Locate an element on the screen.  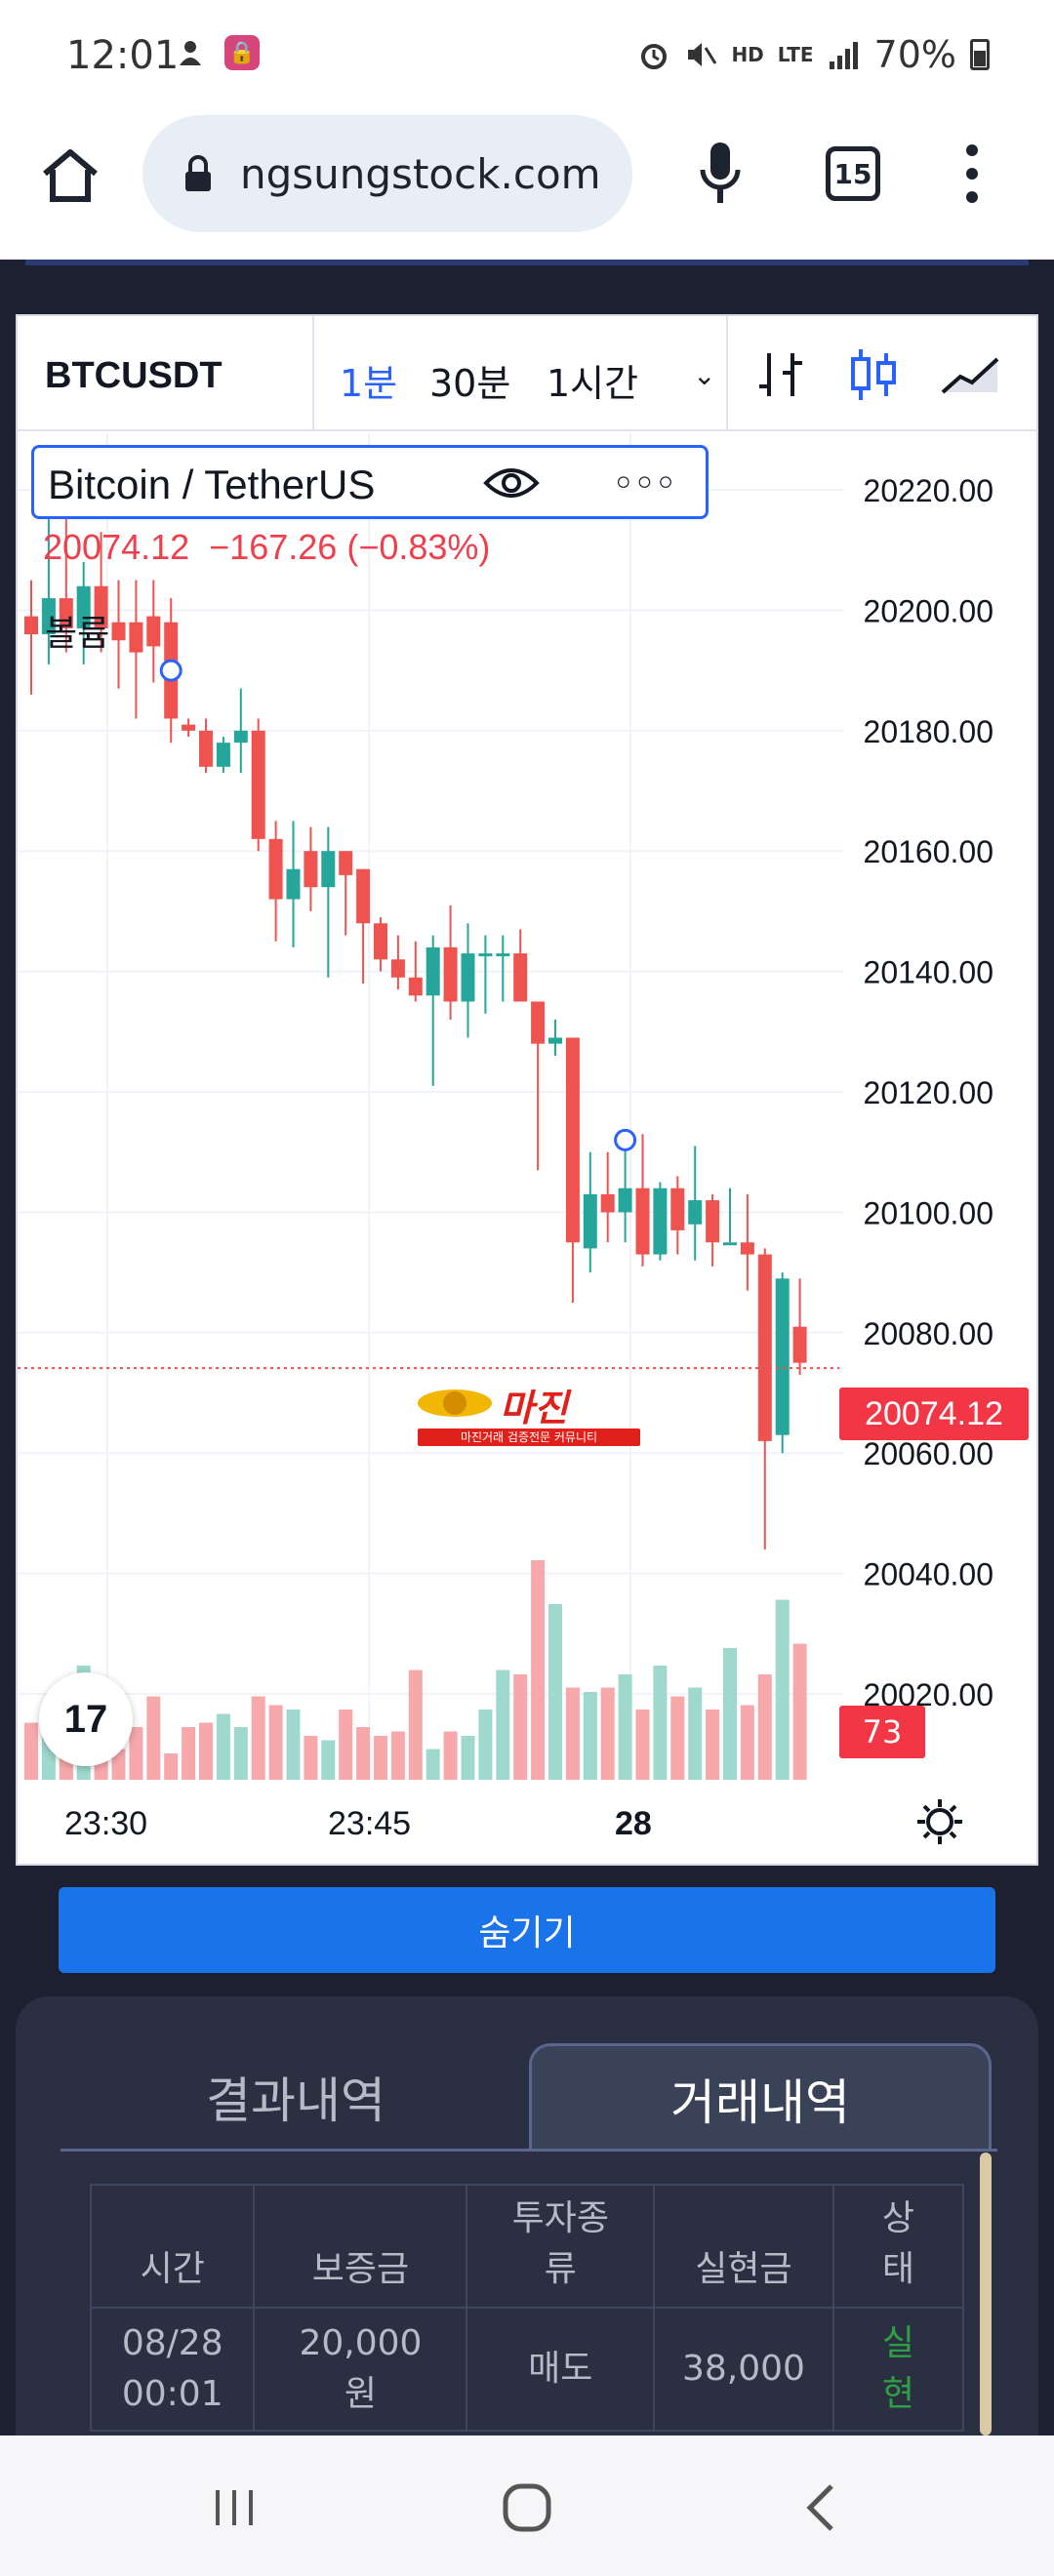
more-options-icon: ◦◦◦ is located at coordinates (644, 484).